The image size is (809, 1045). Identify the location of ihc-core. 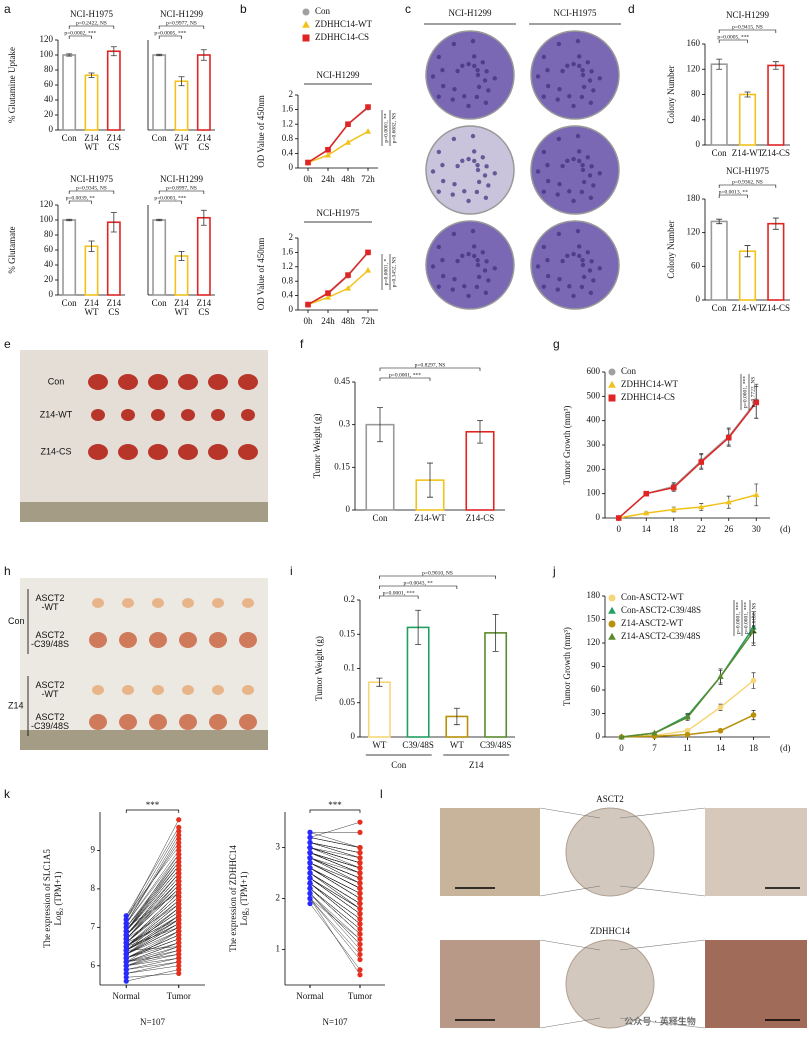
(610, 984).